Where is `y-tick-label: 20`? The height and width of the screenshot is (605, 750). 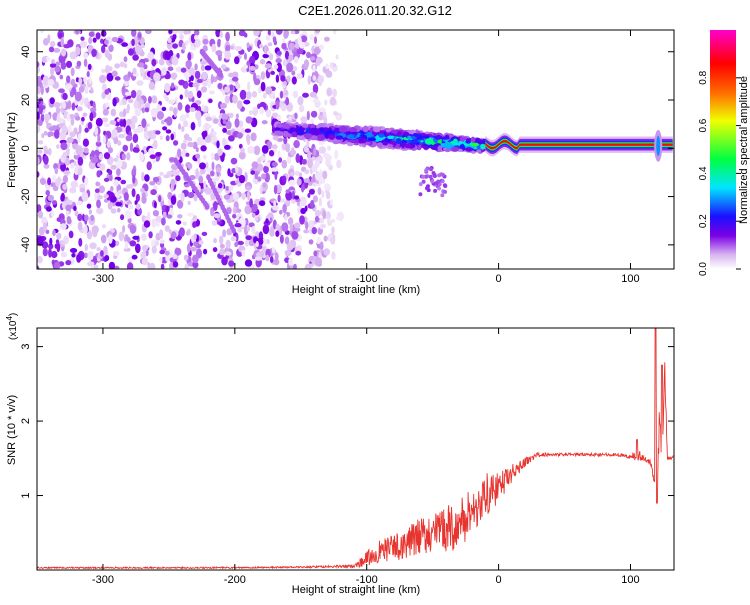 y-tick-label: 20 is located at coordinates (26, 100).